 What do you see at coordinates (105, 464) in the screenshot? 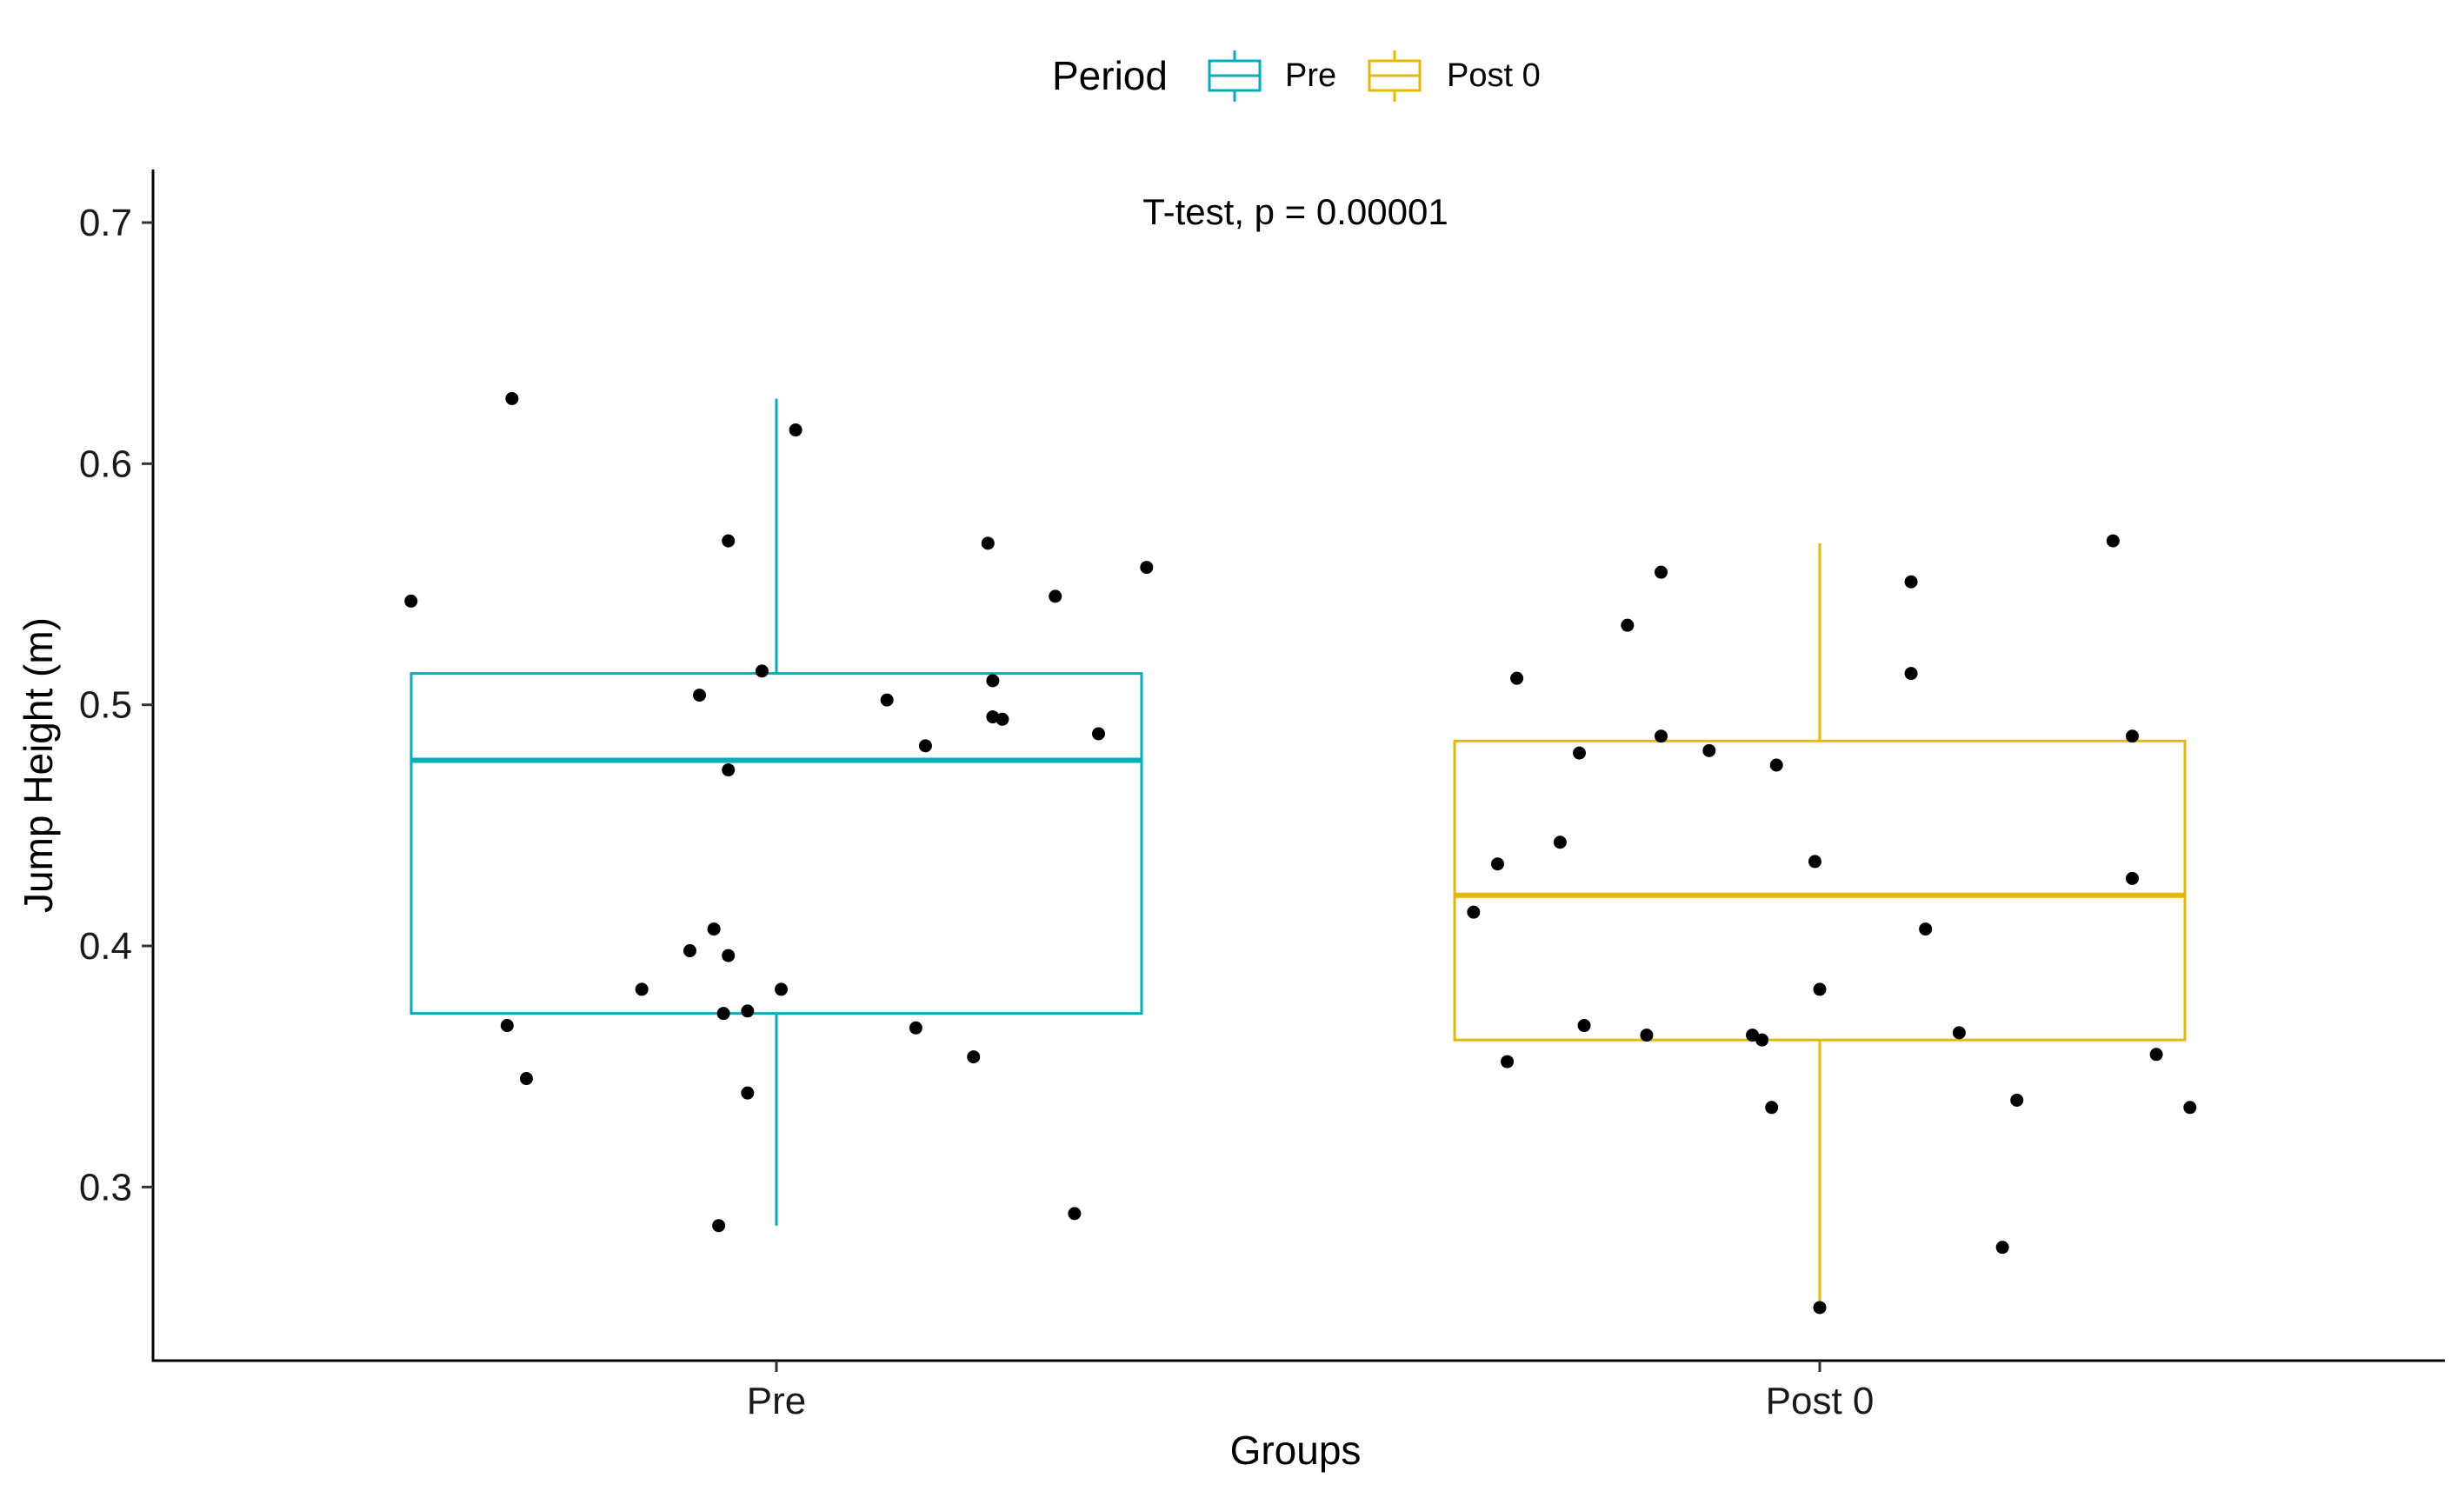
I see `y-tick-label: 0.6` at bounding box center [105, 464].